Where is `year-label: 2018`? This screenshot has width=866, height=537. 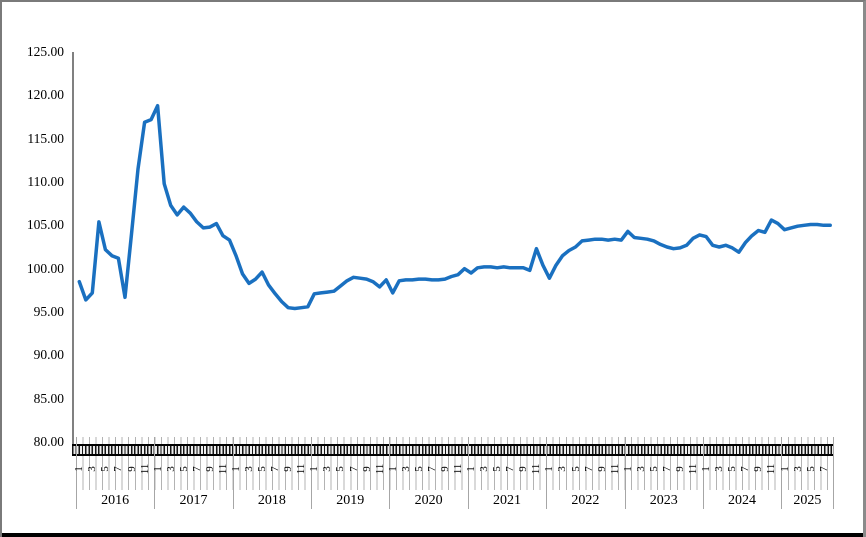
year-label: 2018 is located at coordinates (271, 500).